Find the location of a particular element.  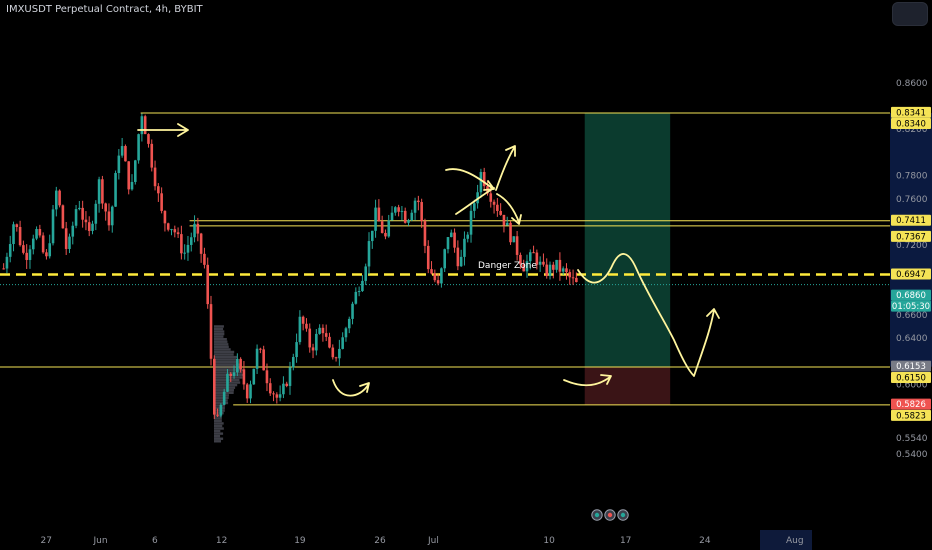

y-tick-label: 0.7200 is located at coordinates (912, 246).